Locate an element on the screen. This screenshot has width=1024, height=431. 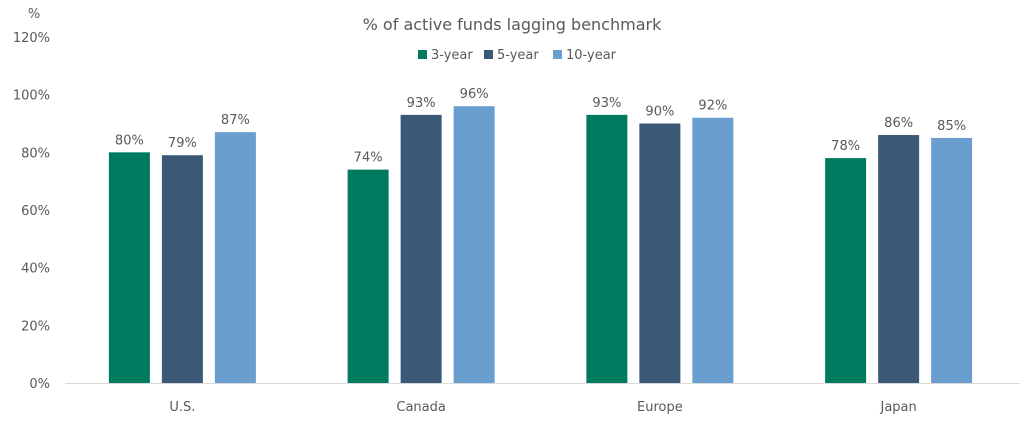
data-label: 79% is located at coordinates (182, 143).